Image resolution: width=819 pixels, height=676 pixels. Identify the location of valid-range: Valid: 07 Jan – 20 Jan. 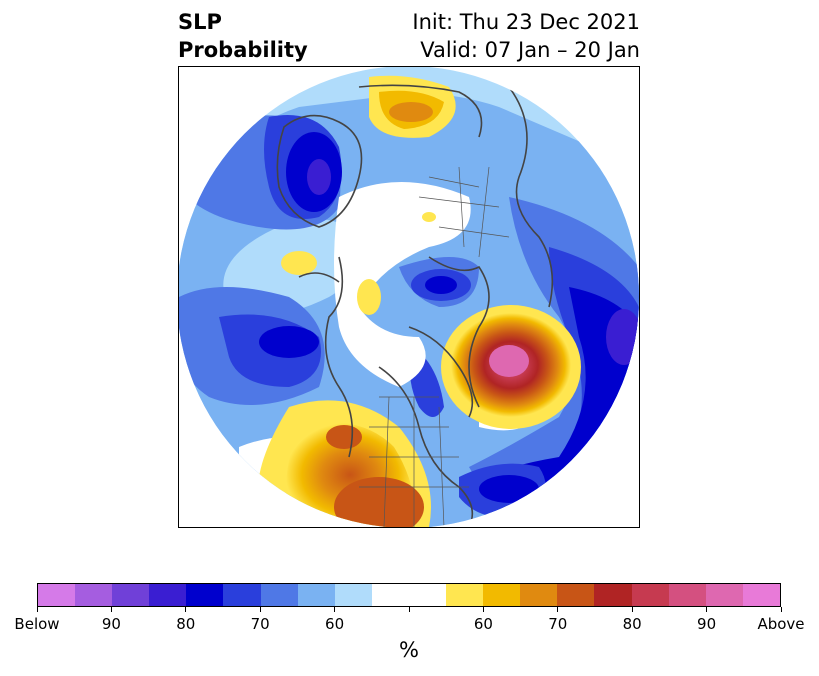
(530, 50).